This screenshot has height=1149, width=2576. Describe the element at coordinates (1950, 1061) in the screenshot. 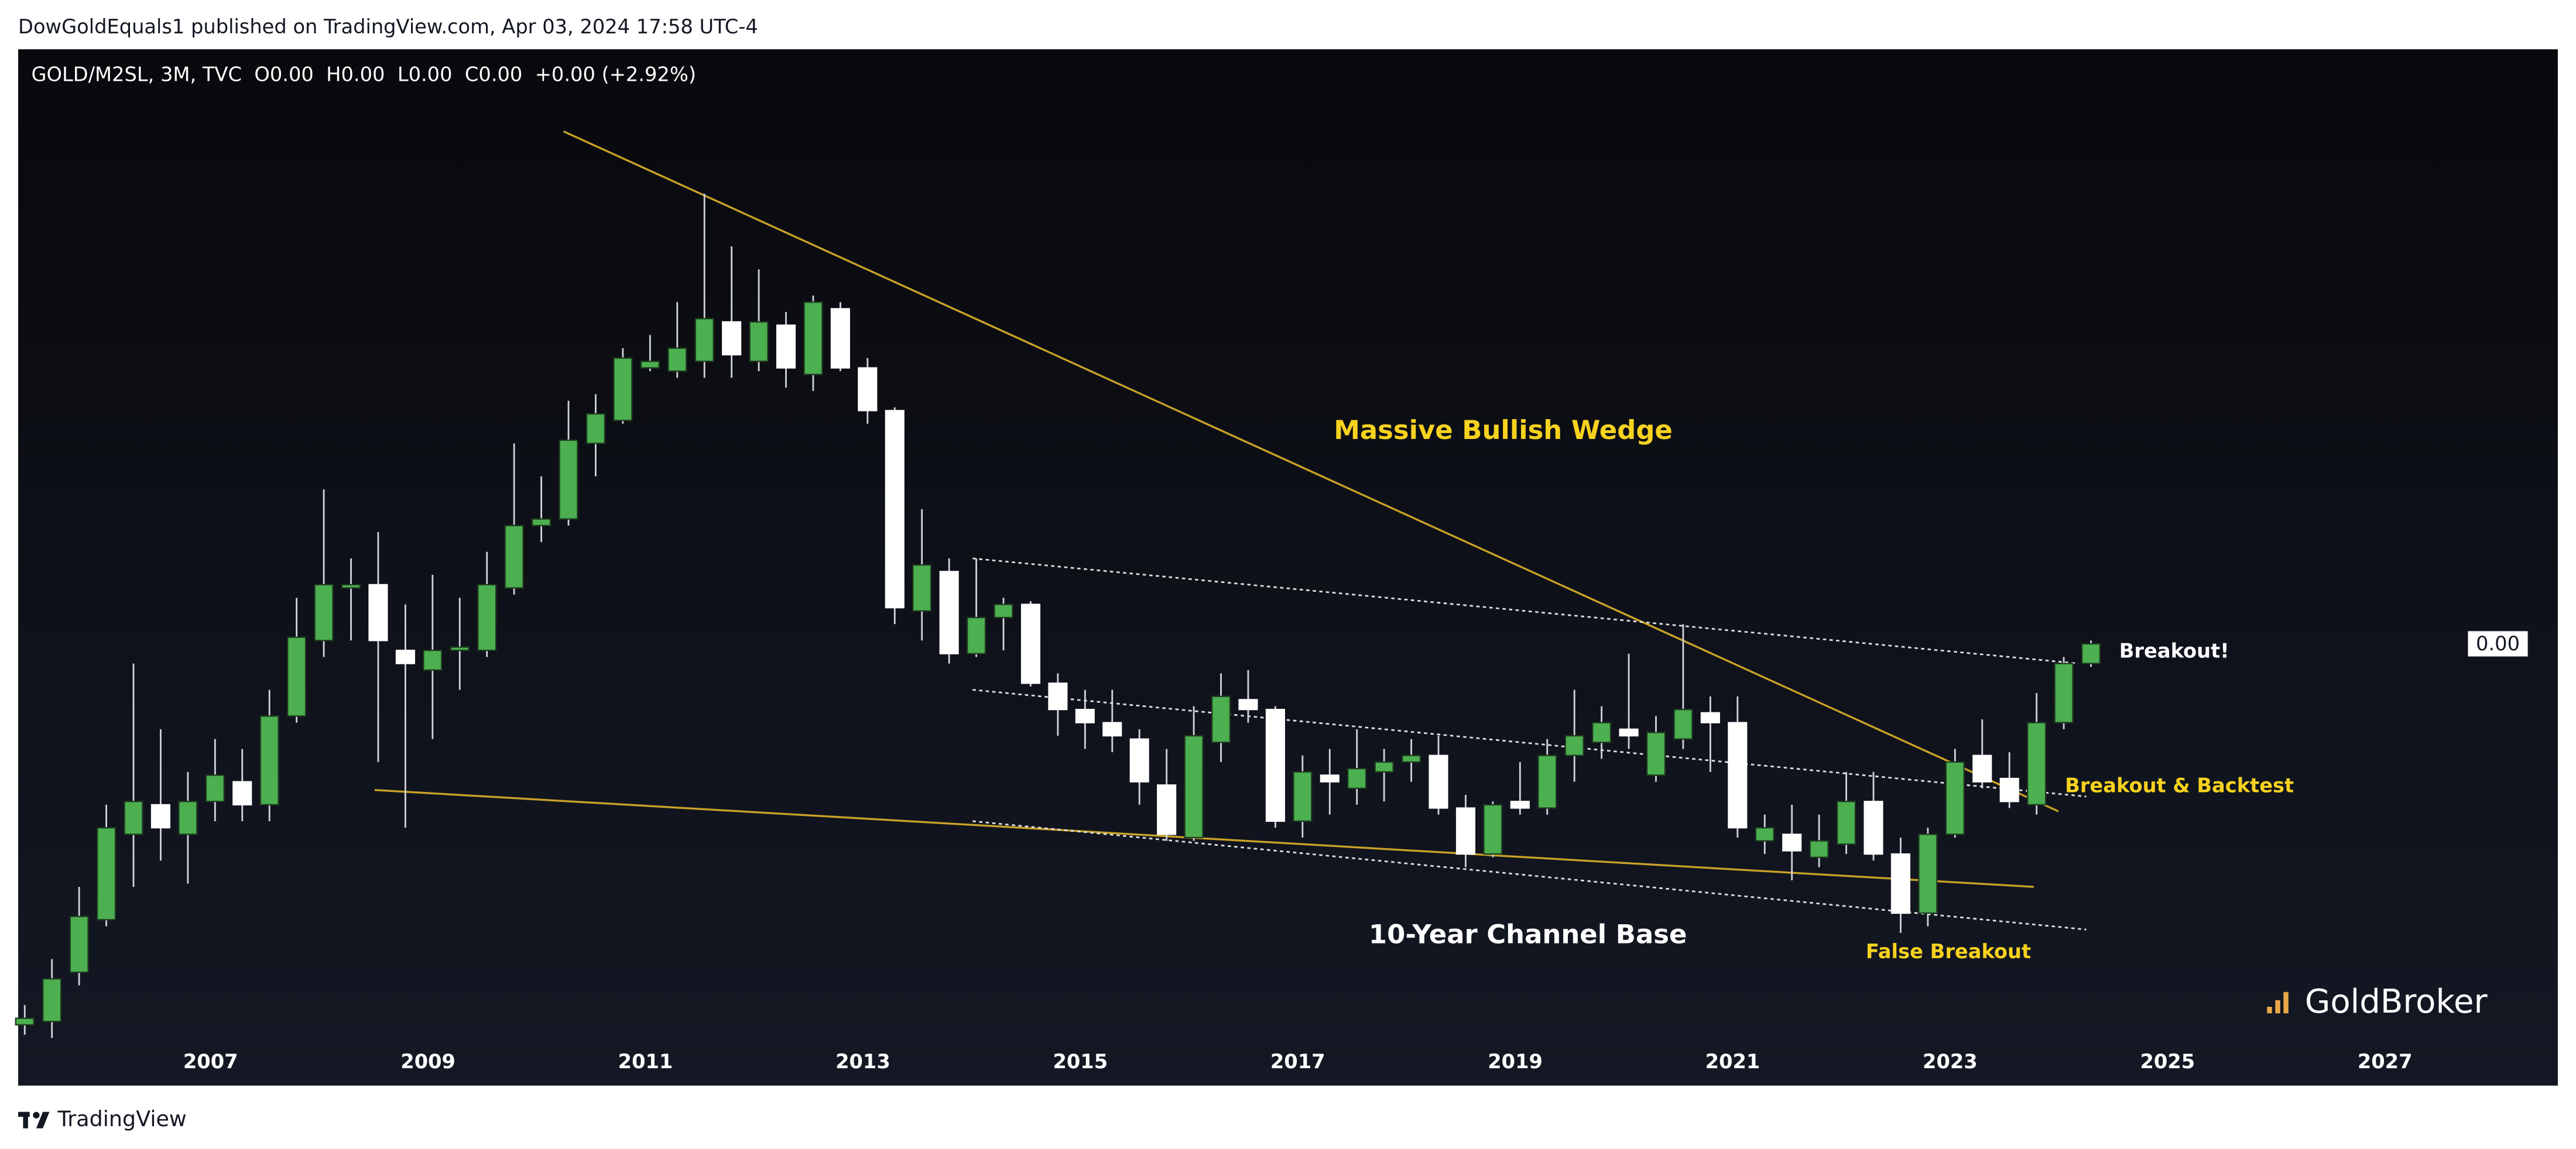

I see `x-tick-label: 2023` at that location.